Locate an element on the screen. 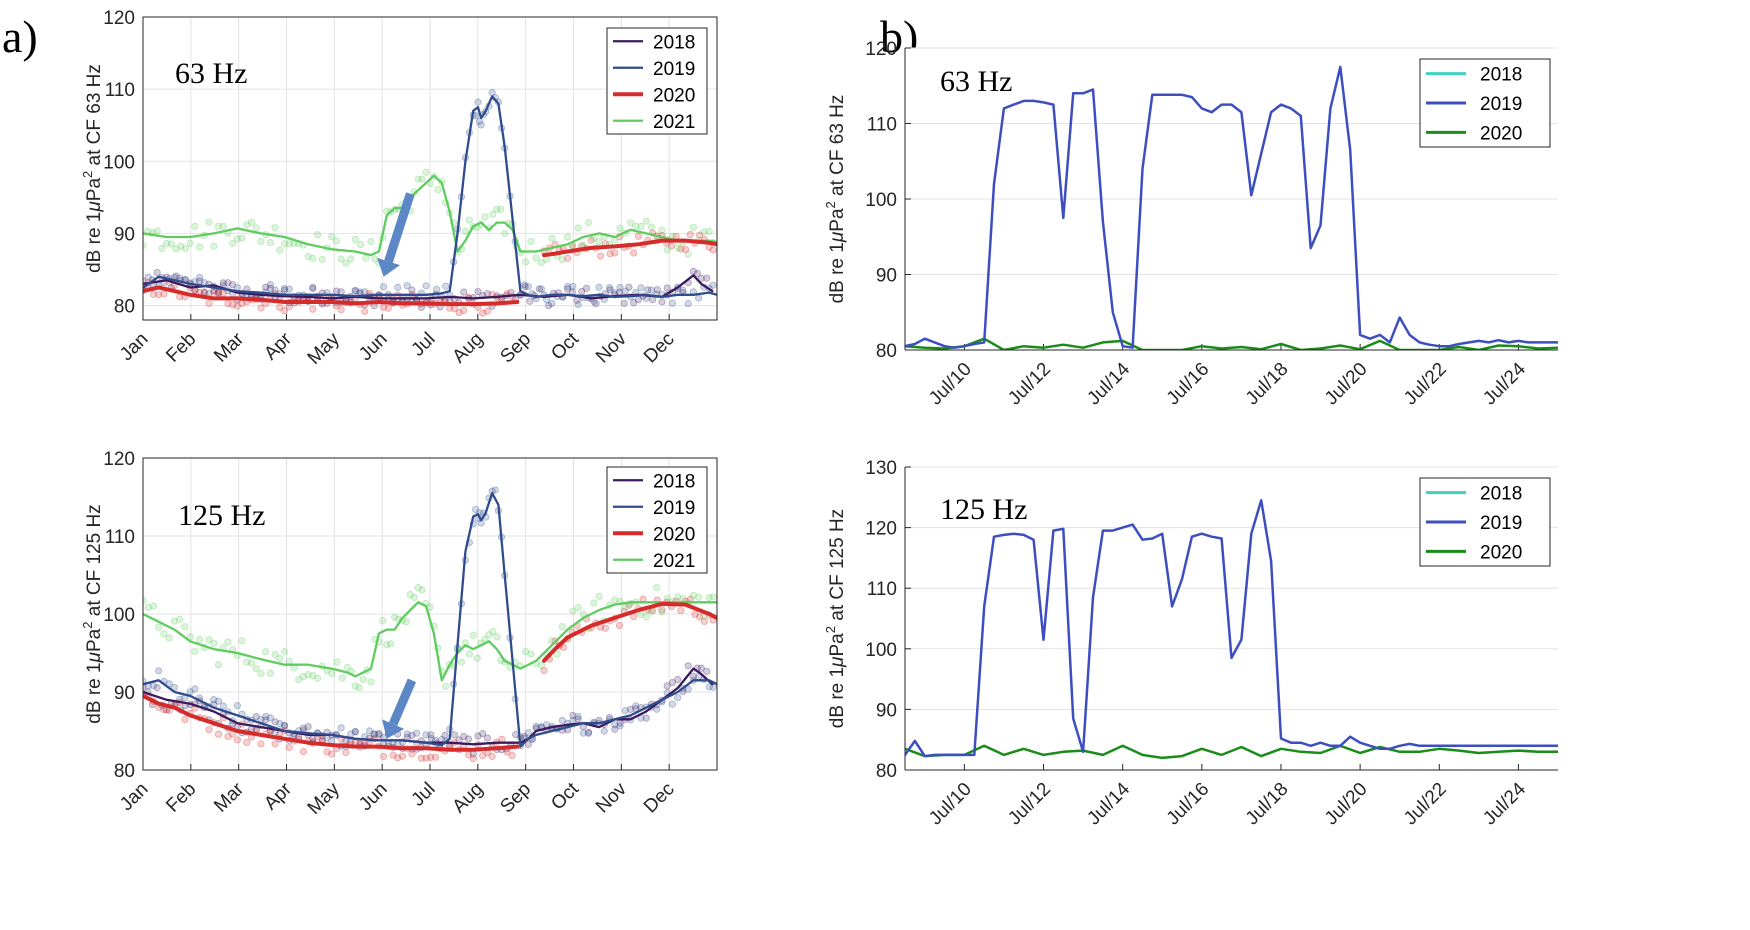  series-line-2019 is located at coordinates (430, 197).